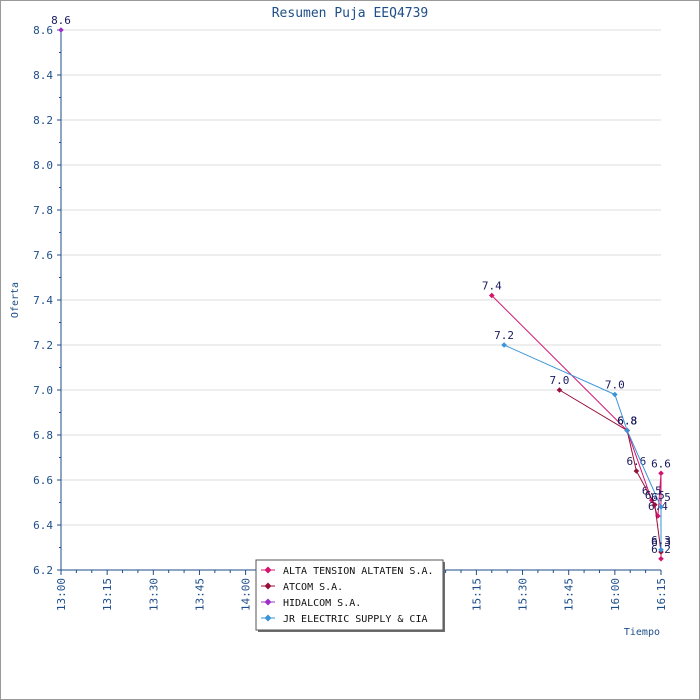  What do you see at coordinates (615, 594) in the screenshot?
I see `x-tick-label: 16:00` at bounding box center [615, 594].